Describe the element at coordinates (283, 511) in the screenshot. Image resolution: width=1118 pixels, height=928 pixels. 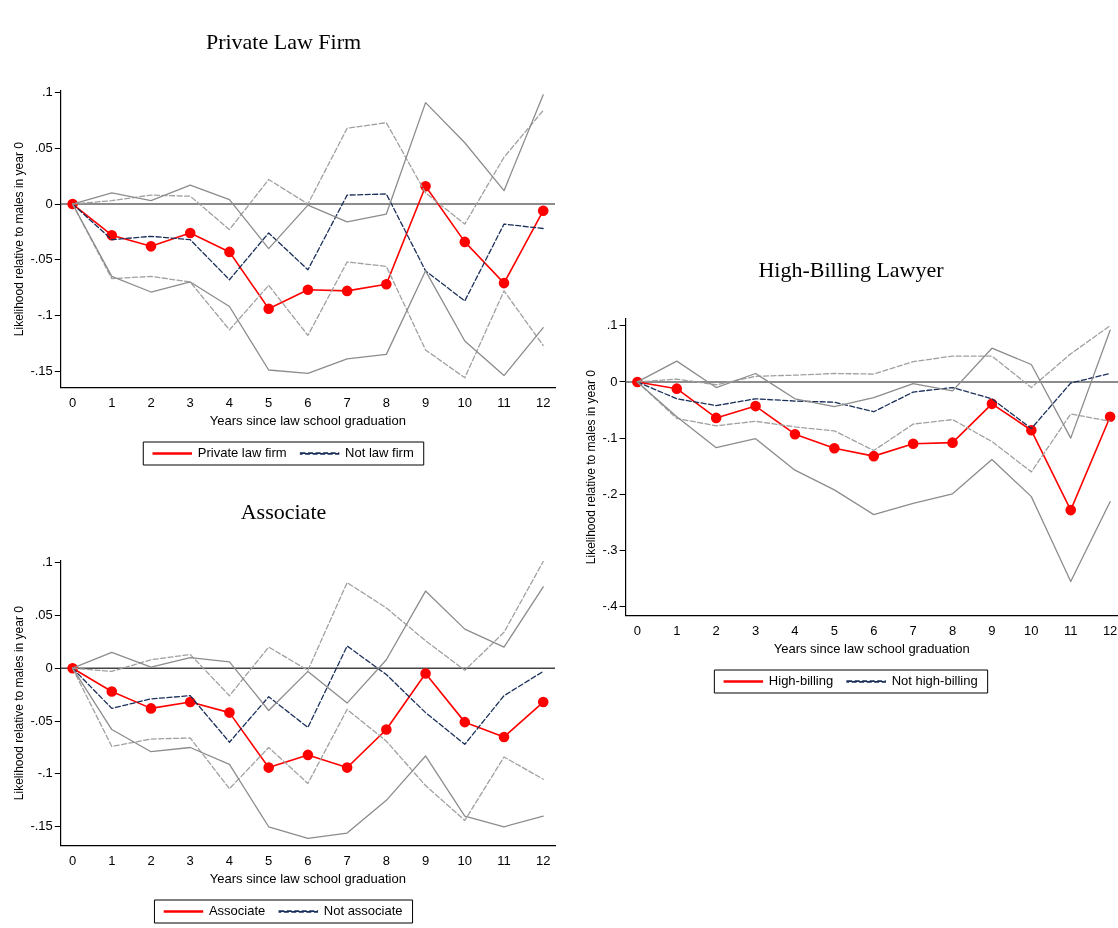
I see `chart-title: Associate` at that location.